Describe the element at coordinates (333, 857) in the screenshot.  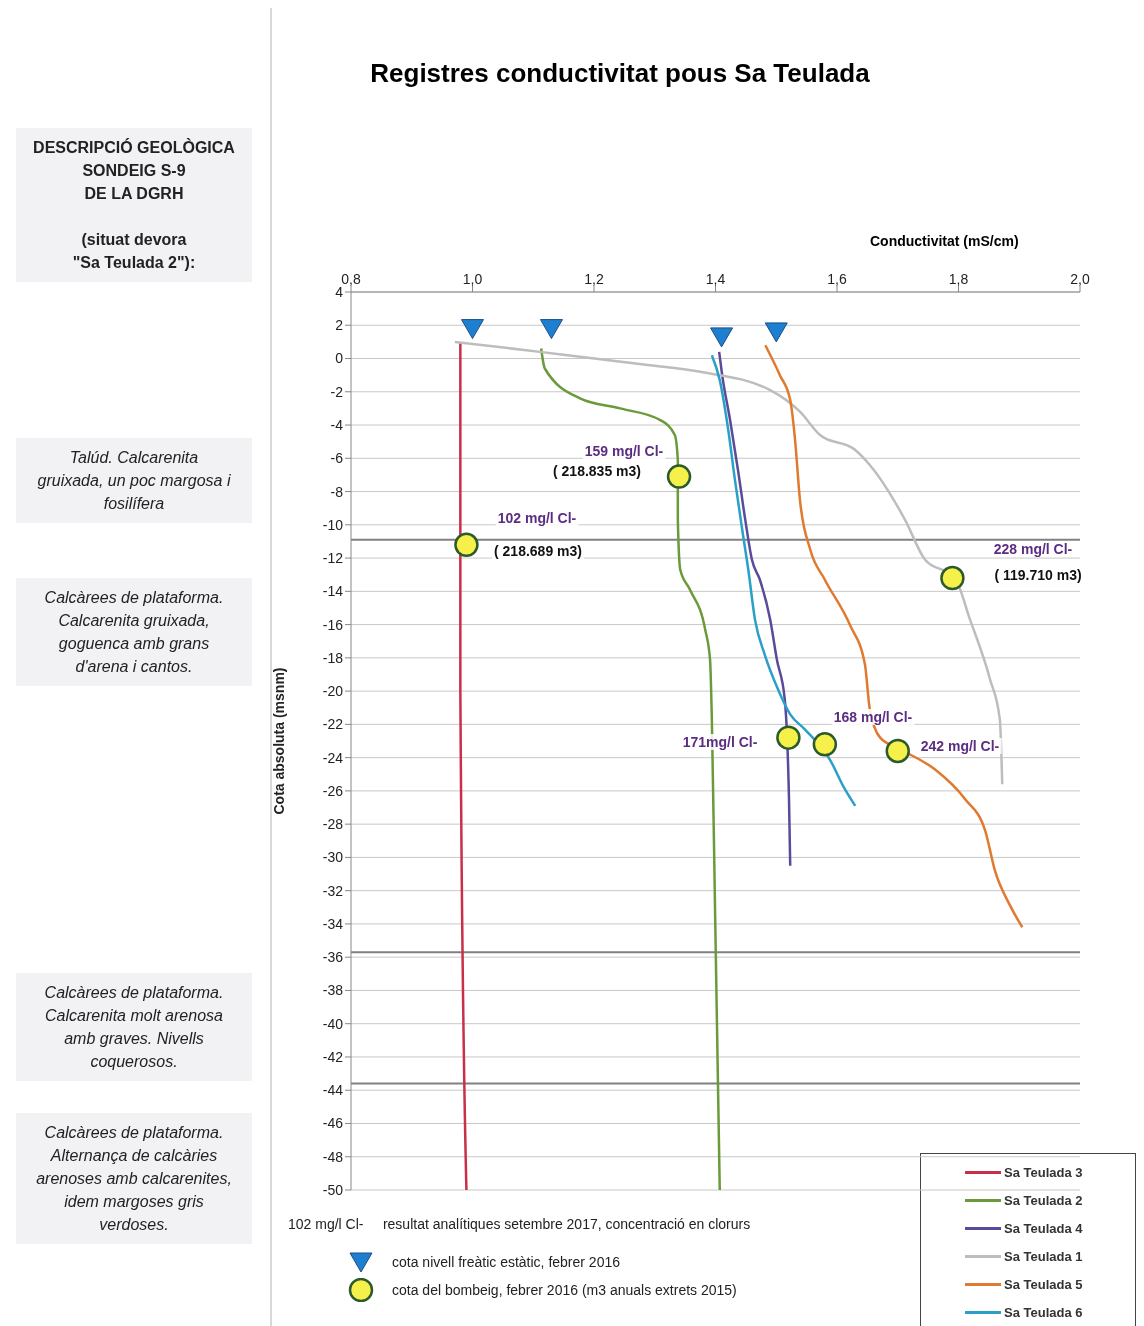
I see `y-tick-label: -30` at that location.